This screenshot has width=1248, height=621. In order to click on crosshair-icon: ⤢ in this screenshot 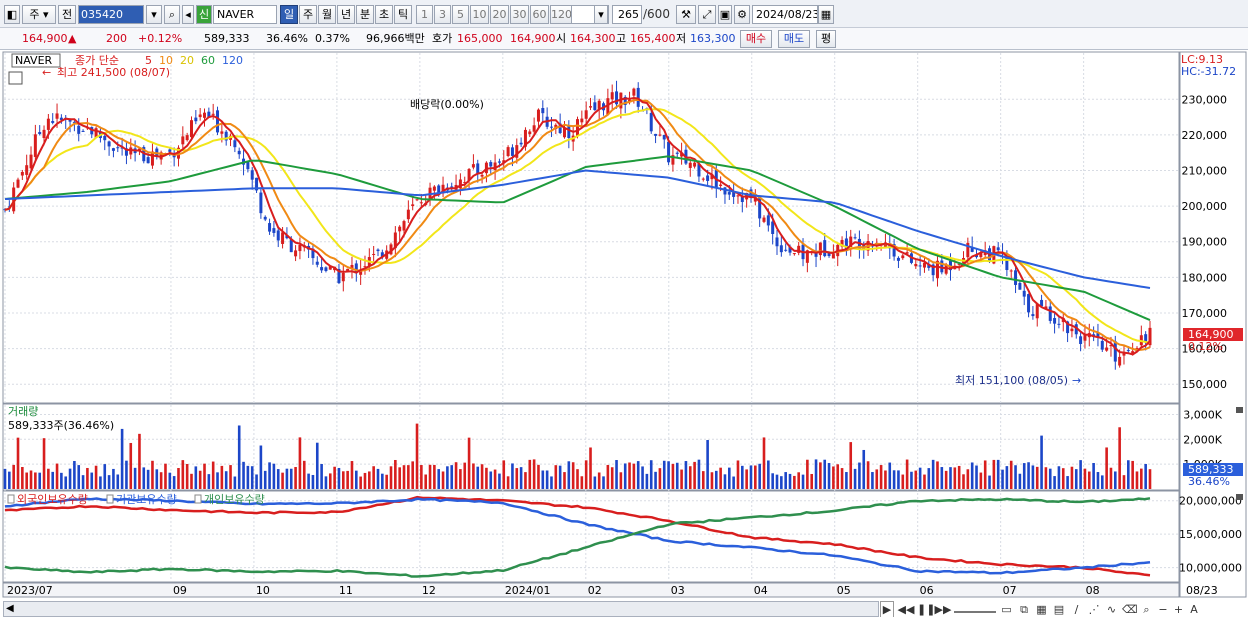, I will do `click(707, 14)`.